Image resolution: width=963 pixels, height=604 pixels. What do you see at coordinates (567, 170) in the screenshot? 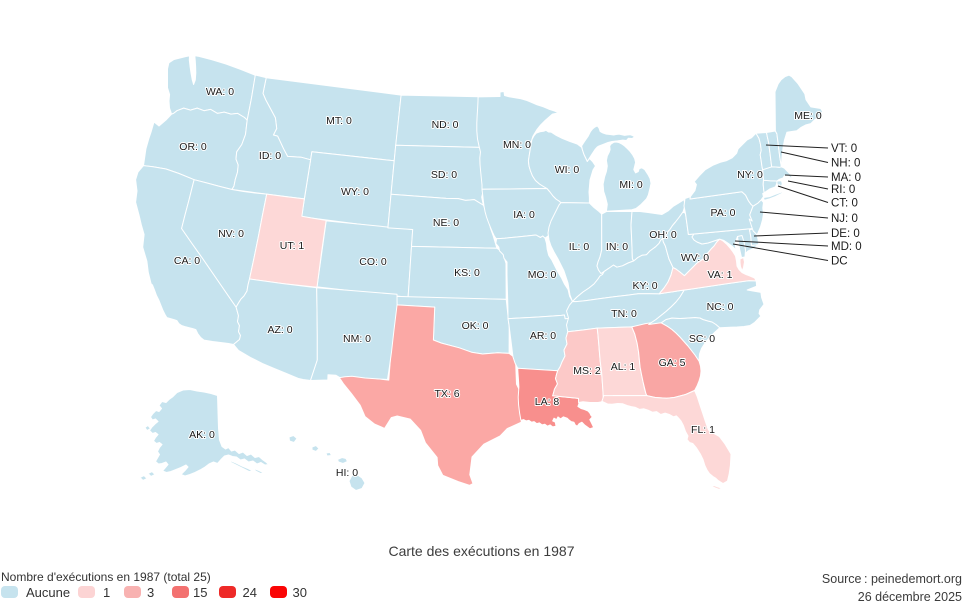
I see `svg-text: WI: 0` at bounding box center [567, 170].